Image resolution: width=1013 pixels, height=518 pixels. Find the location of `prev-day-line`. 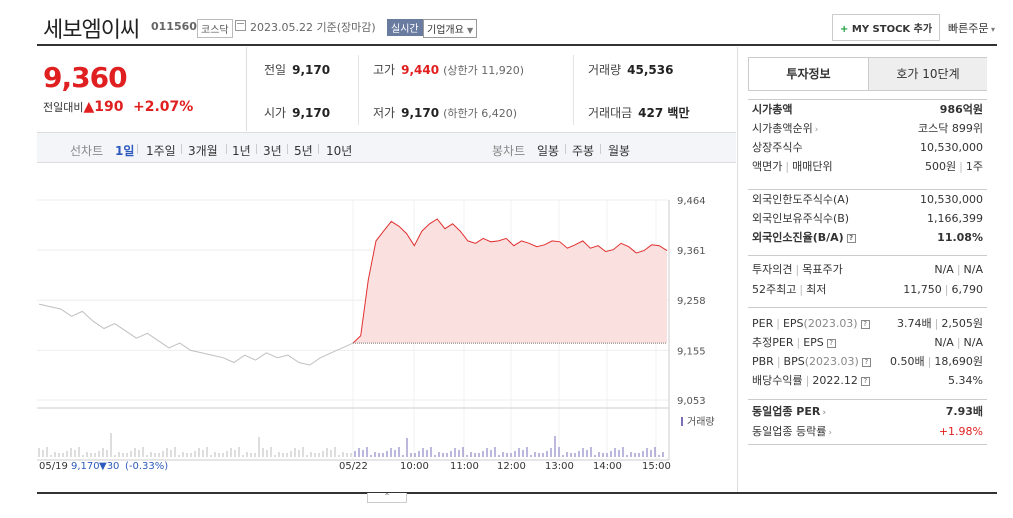

prev-day-line is located at coordinates (196, 334).